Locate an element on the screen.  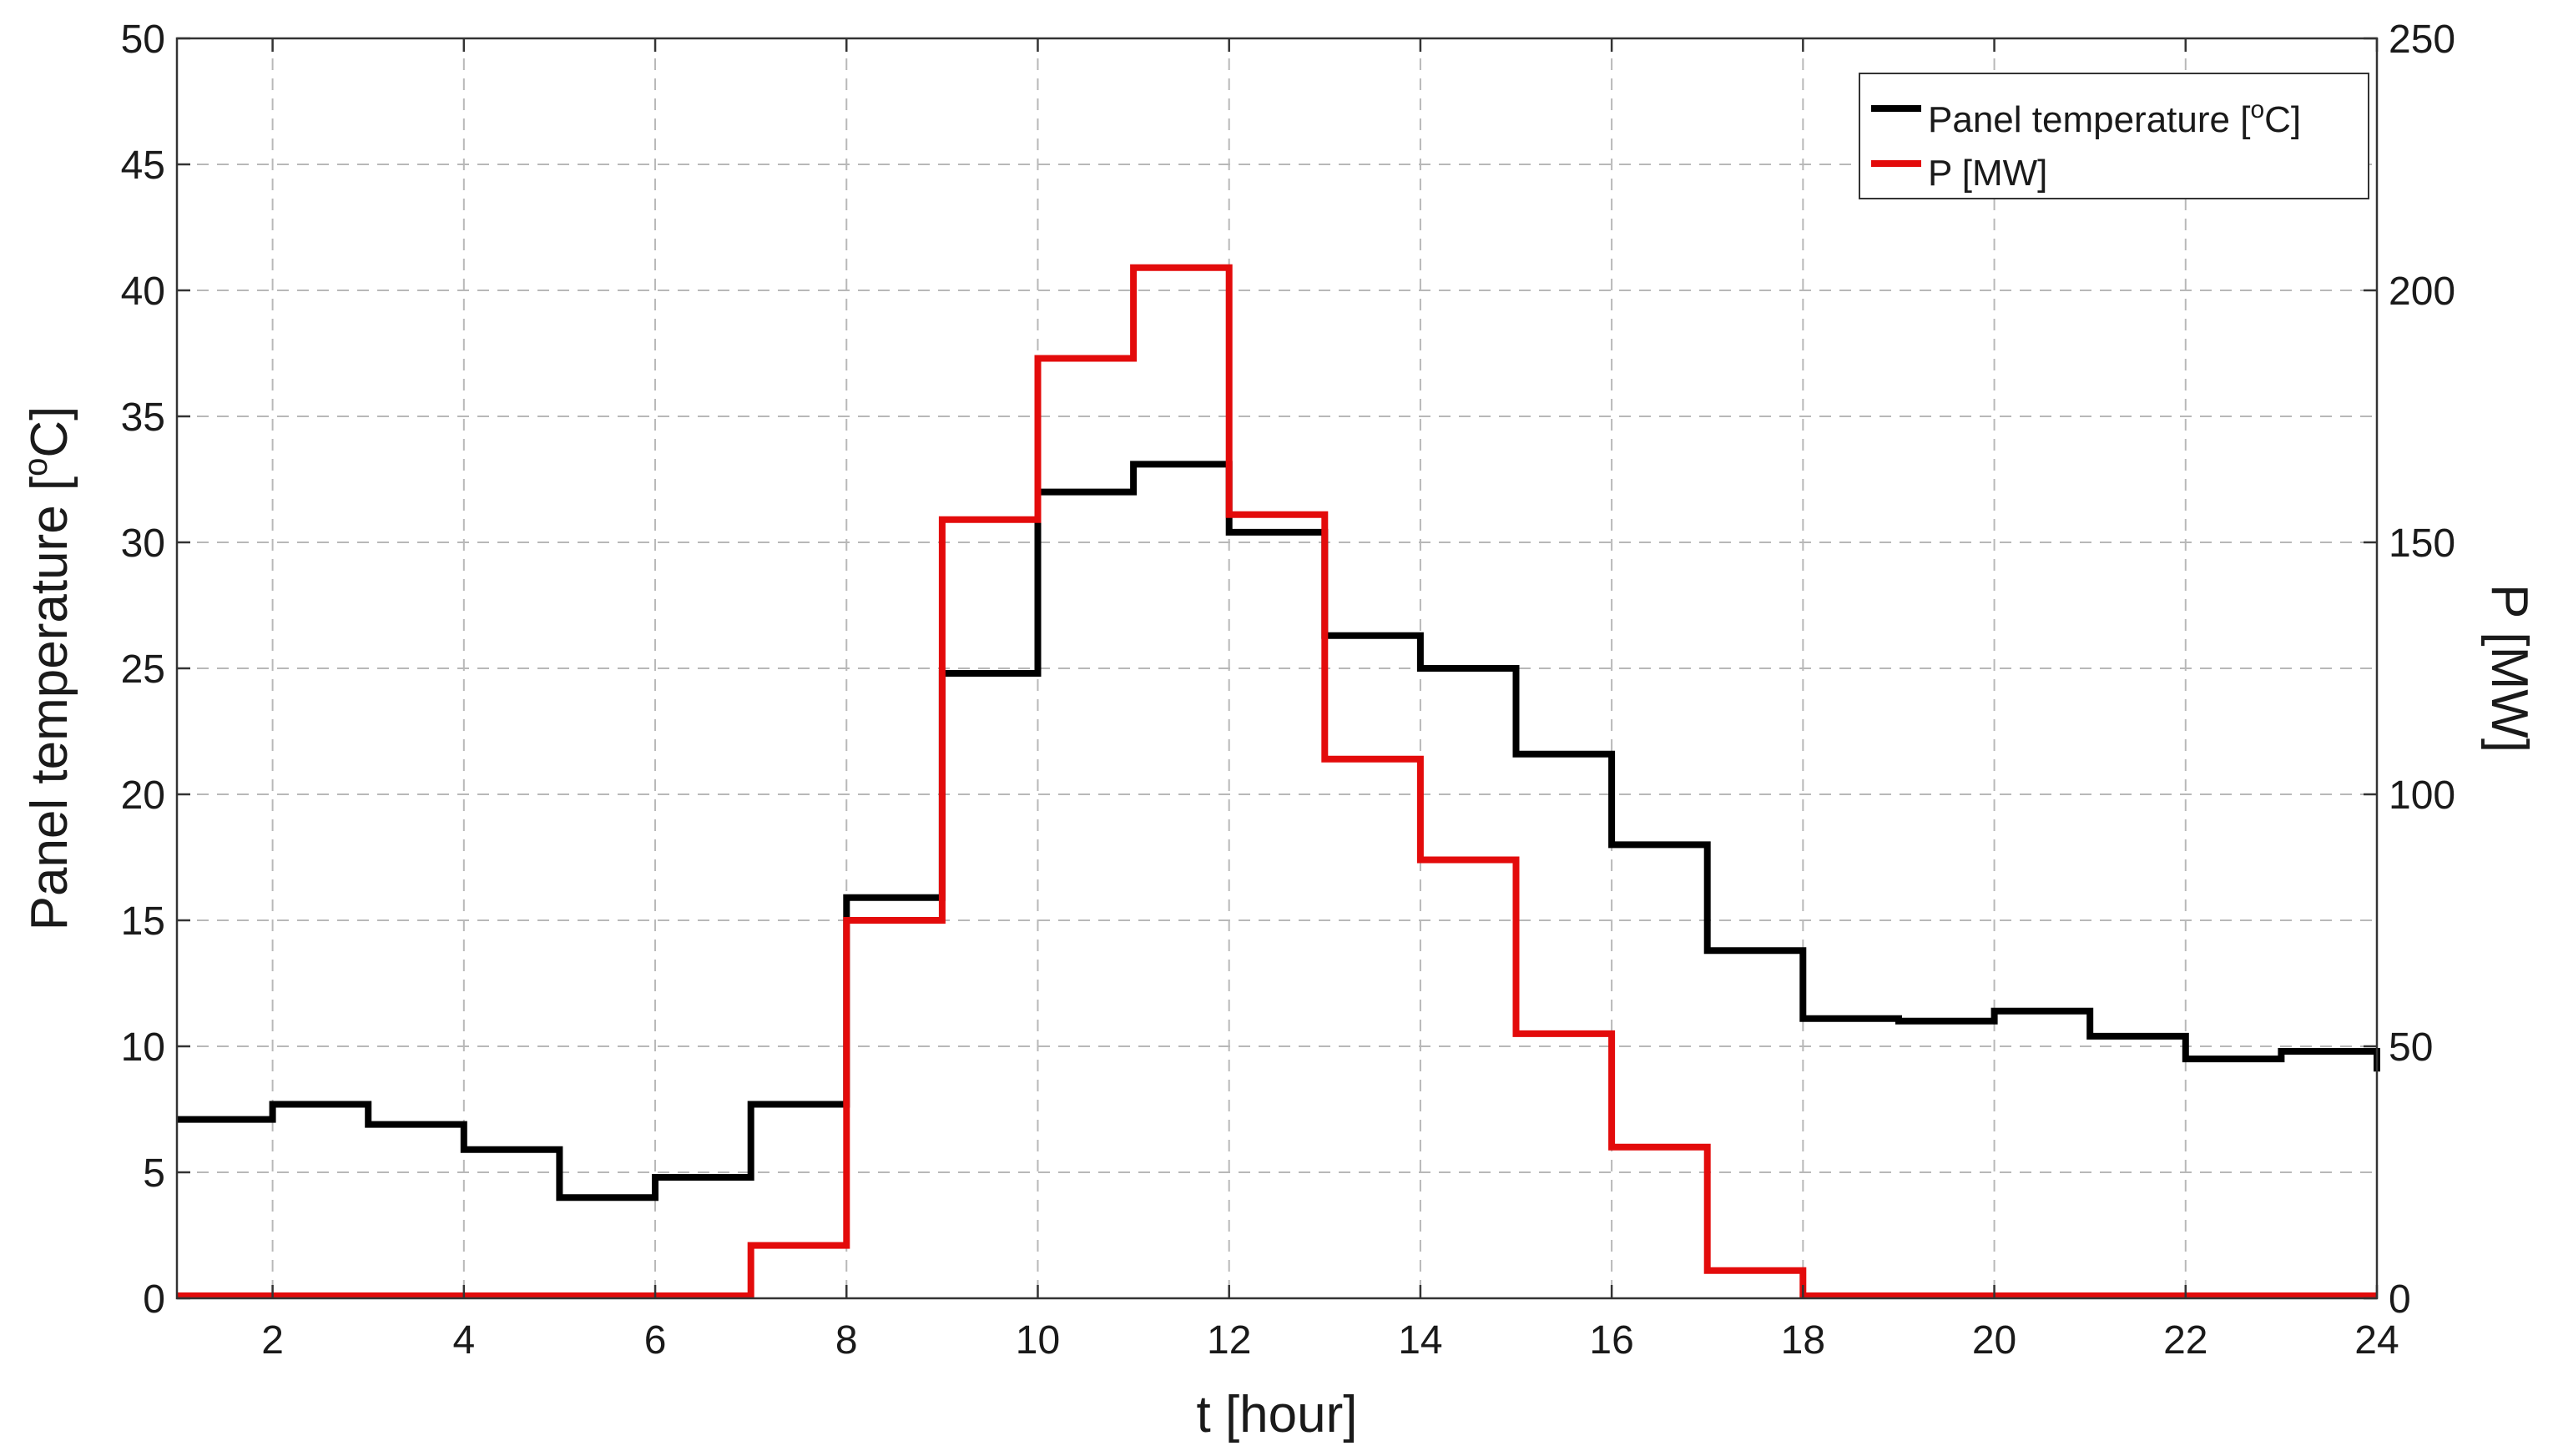
x-tick-label-10: 10 is located at coordinates (1038, 1340).